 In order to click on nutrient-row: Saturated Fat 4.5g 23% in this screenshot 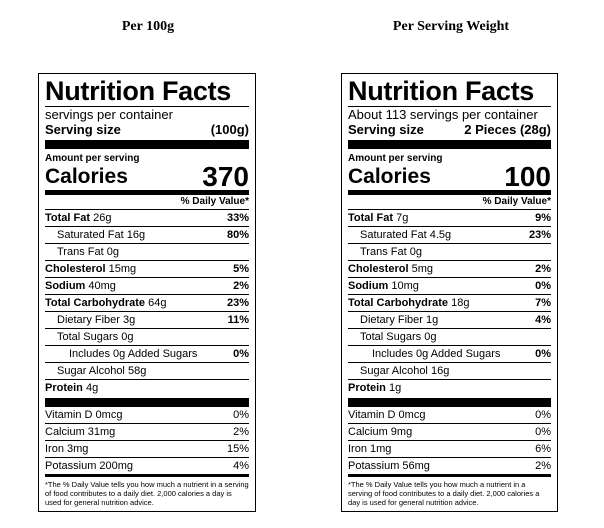, I will do `click(449, 234)`.